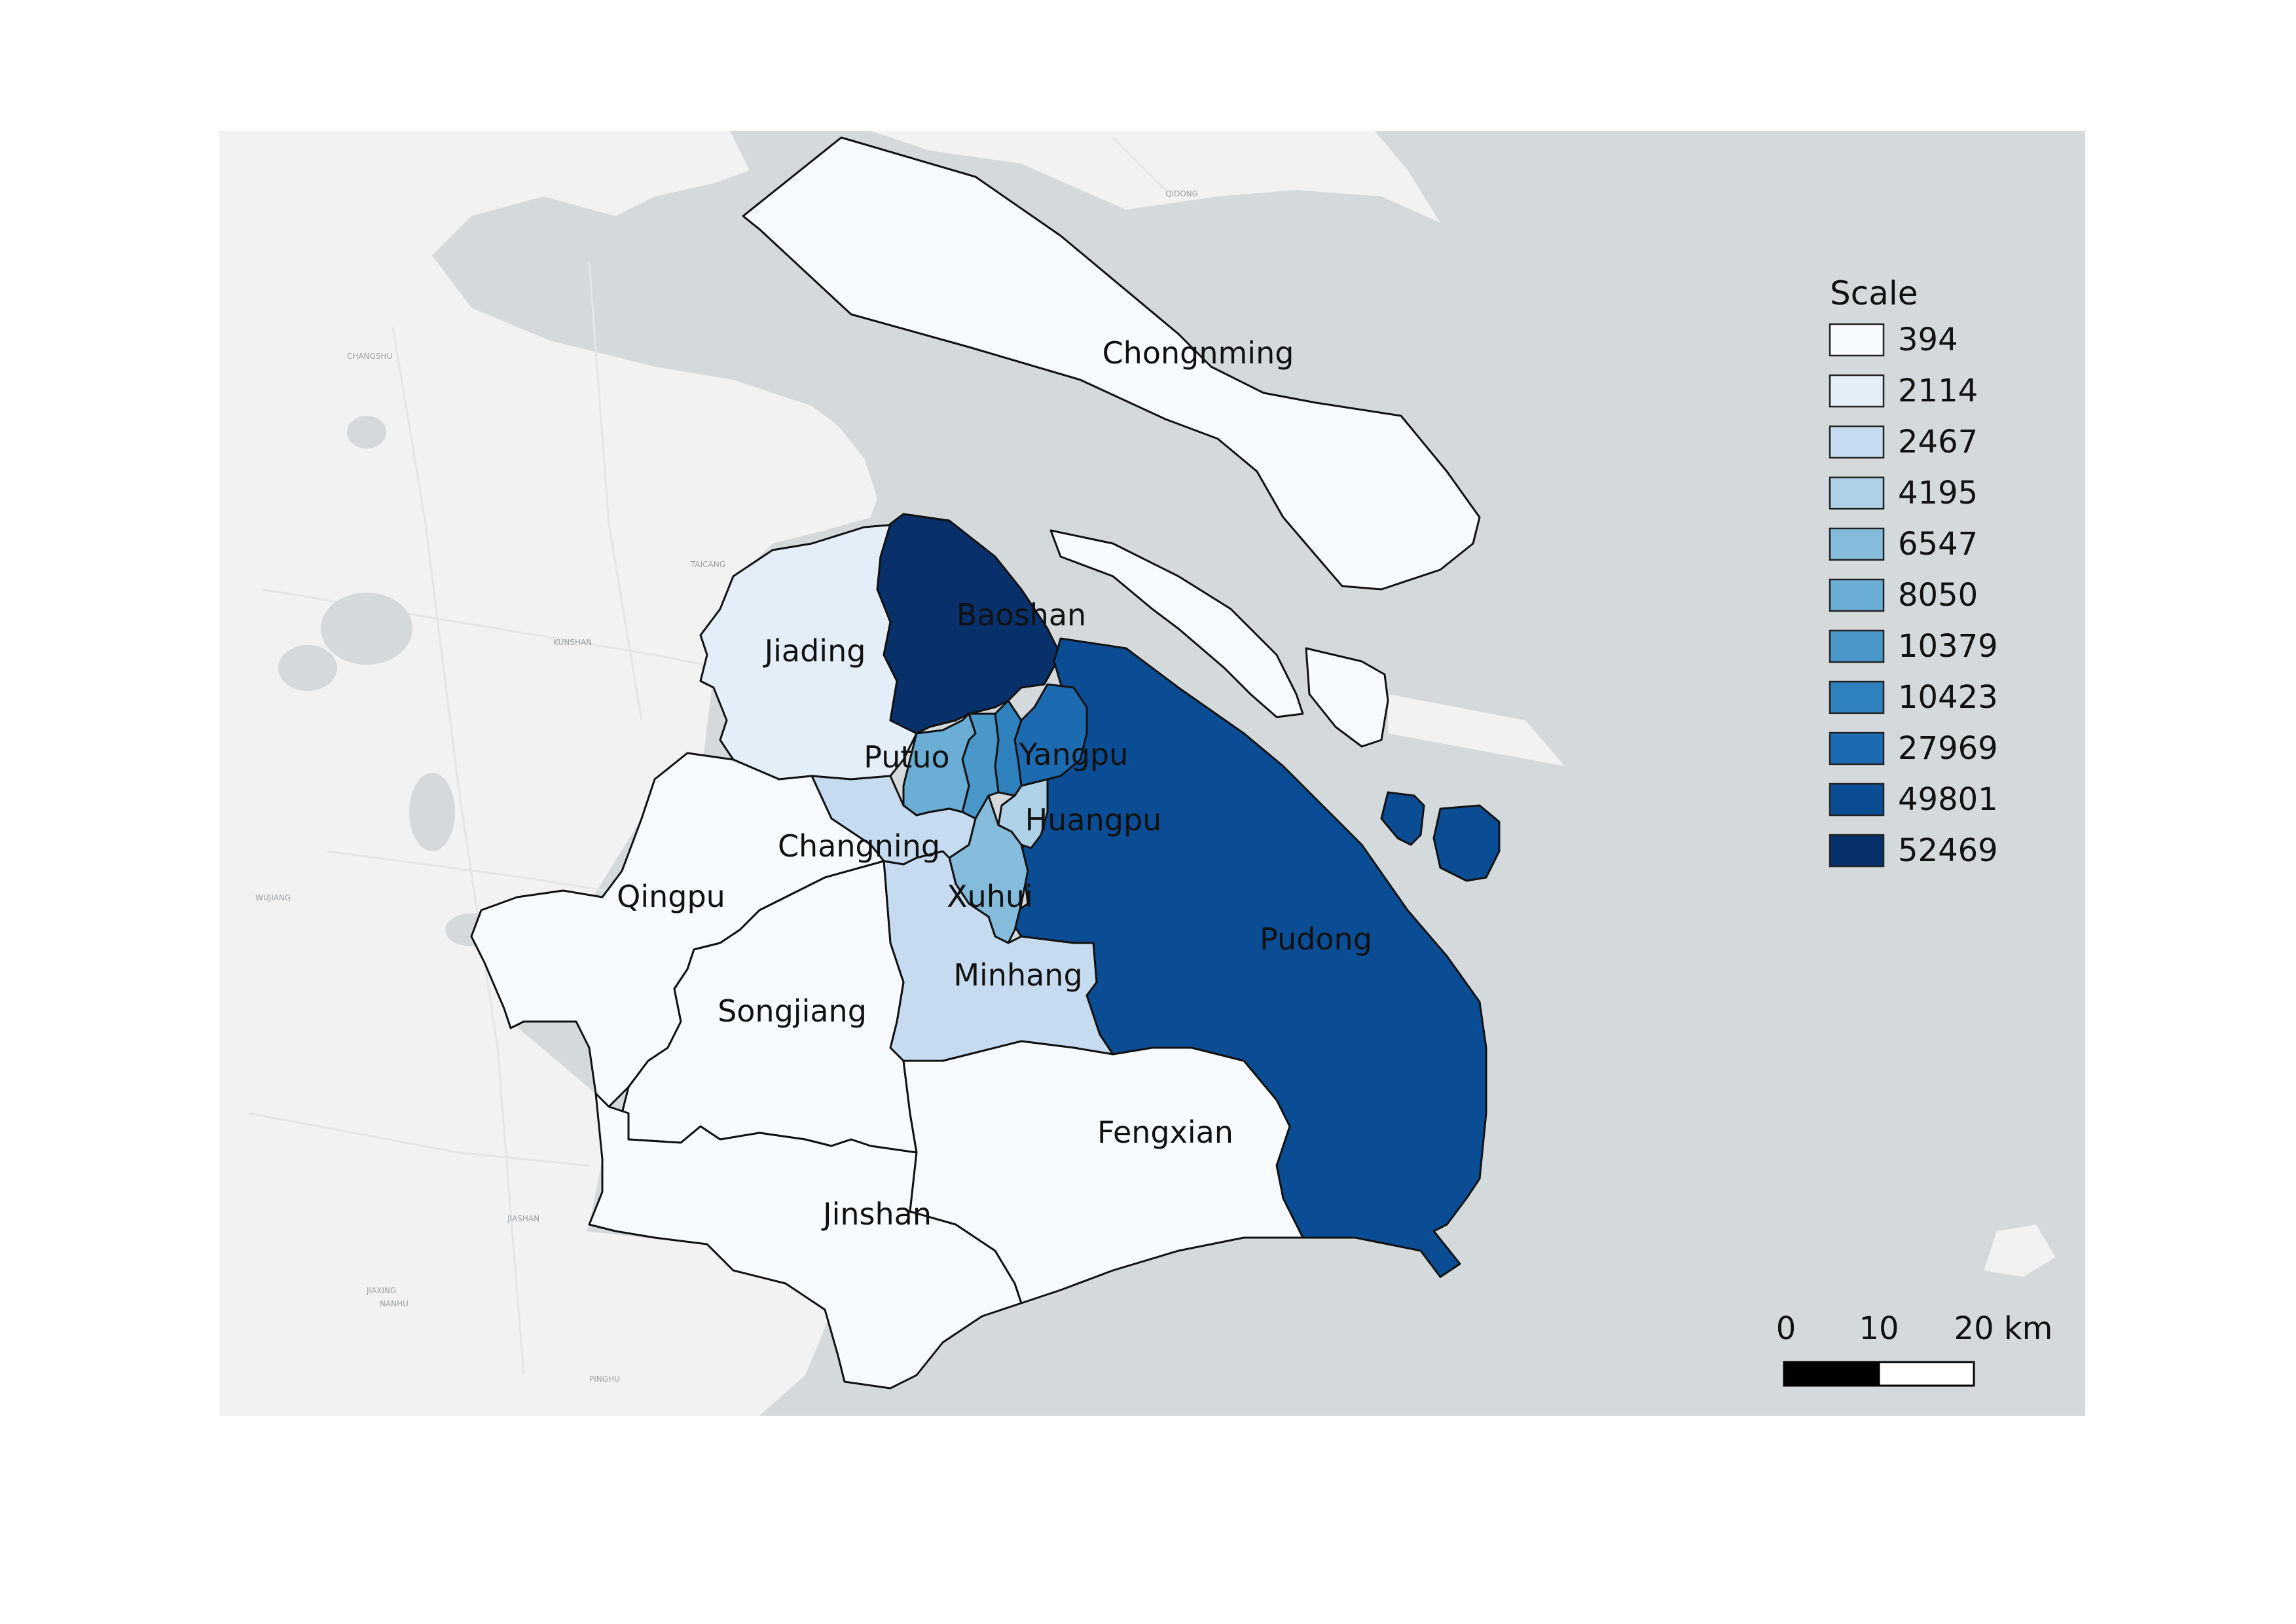 This screenshot has height=1624, width=2296. Describe the element at coordinates (1093, 820) in the screenshot. I see `label-huangpu: Huangpu` at that location.